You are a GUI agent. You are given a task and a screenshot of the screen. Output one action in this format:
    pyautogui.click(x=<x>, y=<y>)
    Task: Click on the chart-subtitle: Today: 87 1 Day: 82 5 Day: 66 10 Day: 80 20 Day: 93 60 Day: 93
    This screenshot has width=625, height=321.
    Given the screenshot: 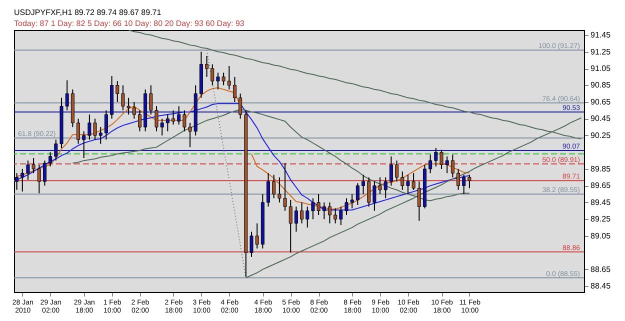 What is the action you would take?
    pyautogui.click(x=129, y=23)
    